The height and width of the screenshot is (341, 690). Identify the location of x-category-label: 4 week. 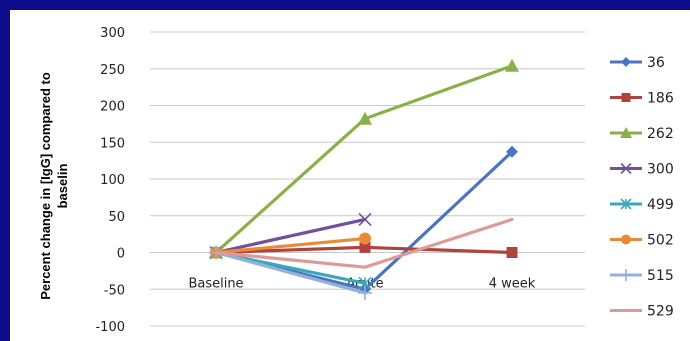
(512, 284).